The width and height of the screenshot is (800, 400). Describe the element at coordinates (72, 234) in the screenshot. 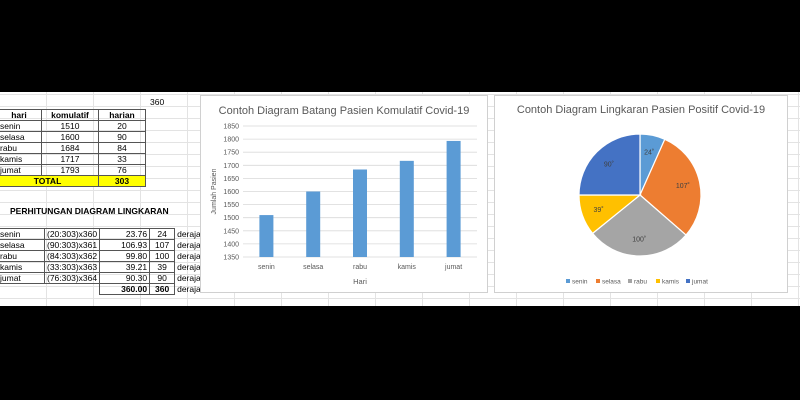

I see `calc-formula: (20:303)x360` at that location.